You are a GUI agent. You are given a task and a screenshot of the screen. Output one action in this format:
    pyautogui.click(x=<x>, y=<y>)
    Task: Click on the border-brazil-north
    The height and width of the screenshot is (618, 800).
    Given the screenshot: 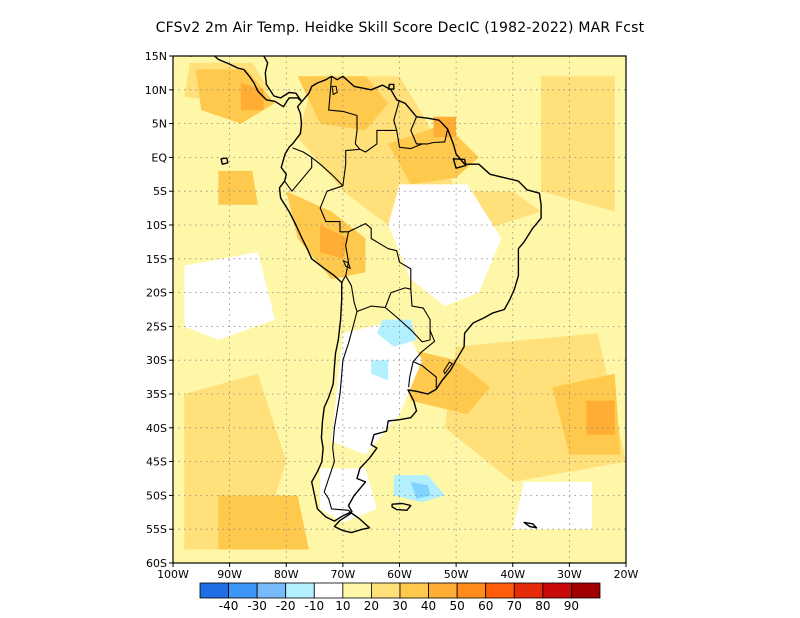 What is the action you would take?
    pyautogui.click(x=409, y=140)
    